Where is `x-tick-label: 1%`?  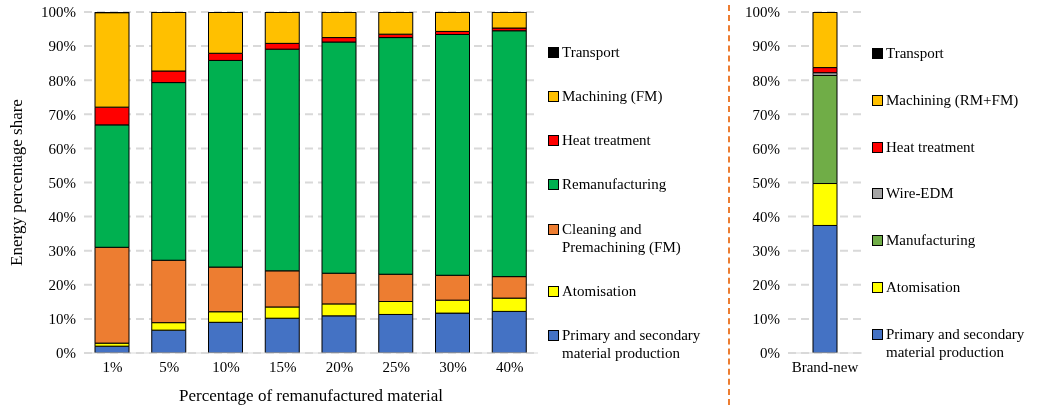 x-tick-label: 1% is located at coordinates (112, 366).